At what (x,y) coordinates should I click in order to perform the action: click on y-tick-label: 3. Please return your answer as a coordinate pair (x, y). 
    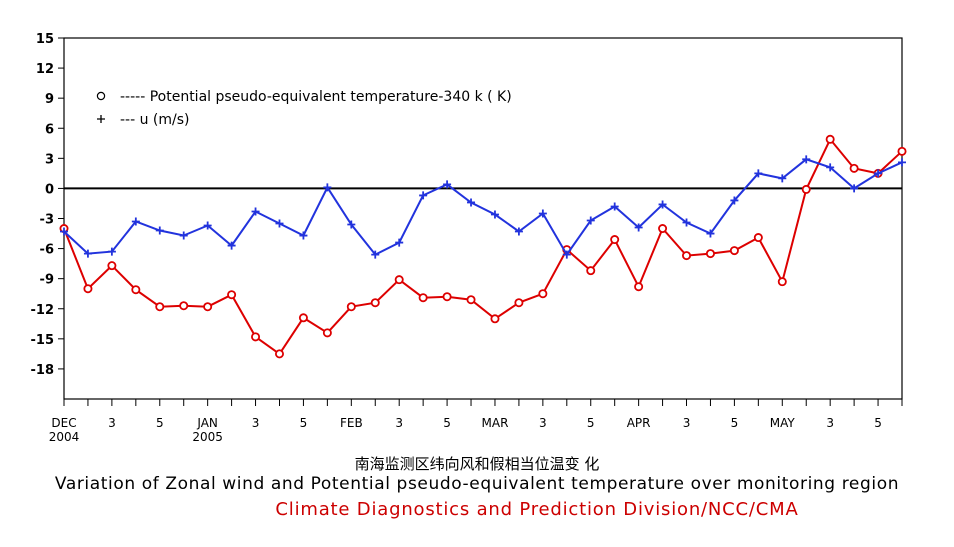
    Looking at the image, I should click on (49, 159).